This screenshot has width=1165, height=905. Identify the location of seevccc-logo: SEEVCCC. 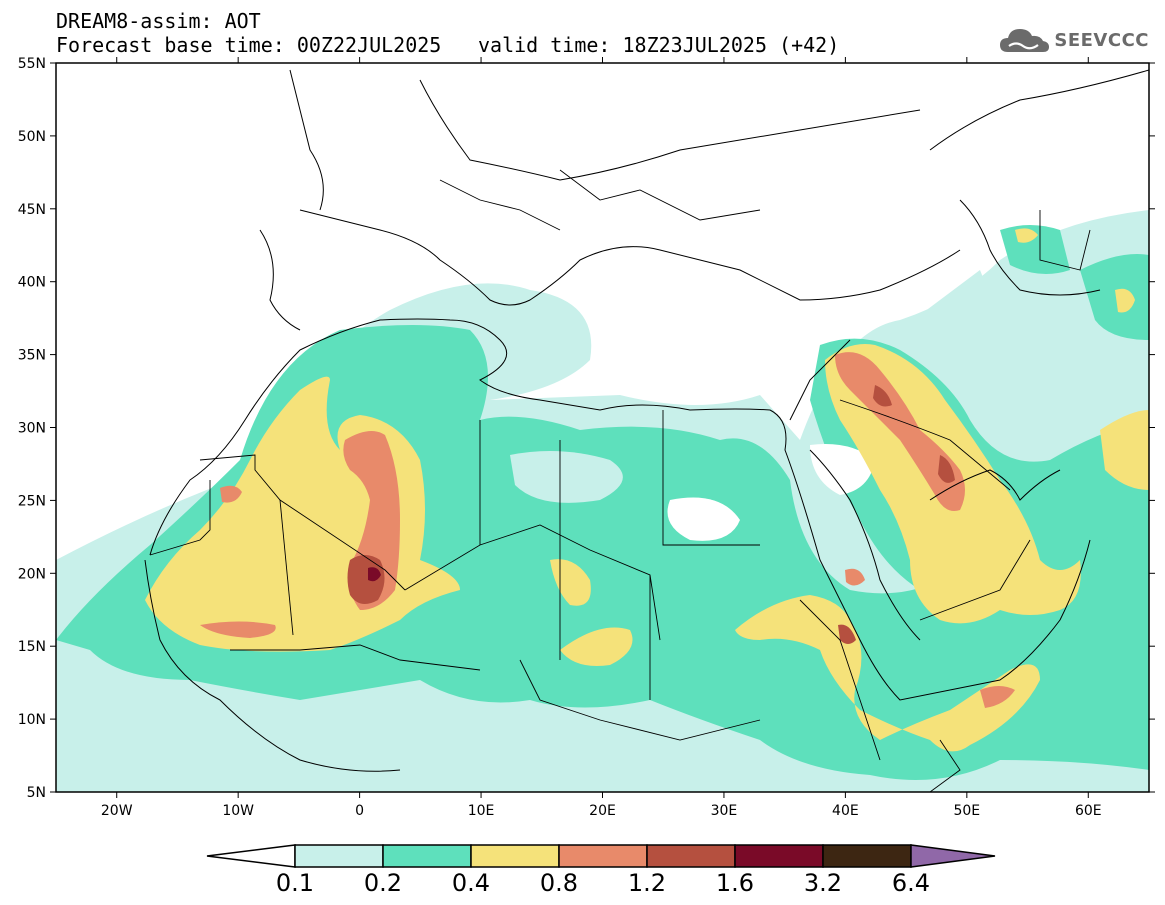
(1073, 40).